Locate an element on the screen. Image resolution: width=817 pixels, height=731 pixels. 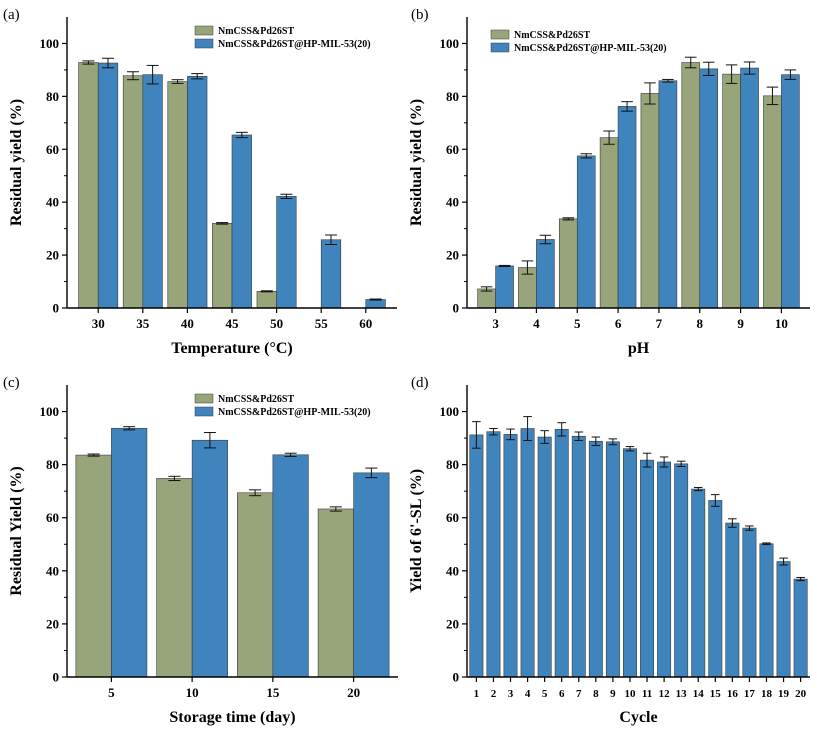
x-tick-label: 60 is located at coordinates (365, 323).